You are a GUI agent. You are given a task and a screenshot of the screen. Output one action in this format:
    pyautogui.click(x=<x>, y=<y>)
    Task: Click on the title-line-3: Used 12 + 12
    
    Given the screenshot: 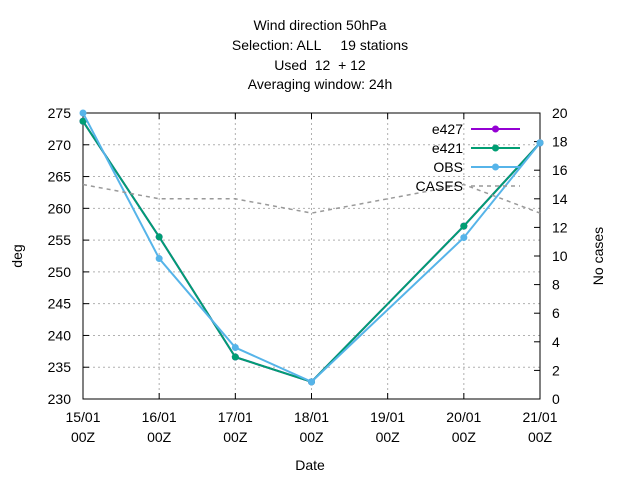 What is the action you would take?
    pyautogui.click(x=320, y=65)
    